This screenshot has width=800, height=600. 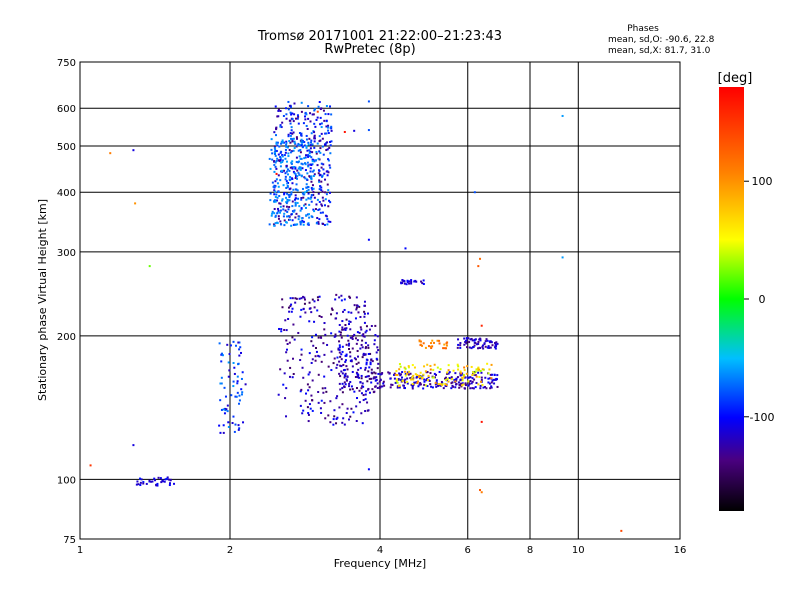 What do you see at coordinates (659, 51) in the screenshot?
I see `phase-box-line2: mean, sd,X: 81.7, 31.0` at bounding box center [659, 51].